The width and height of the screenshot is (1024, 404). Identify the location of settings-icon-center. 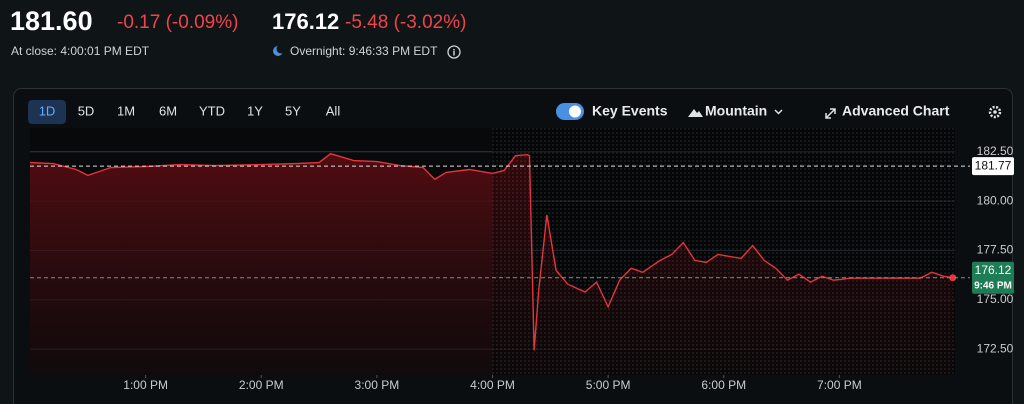
(995, 112).